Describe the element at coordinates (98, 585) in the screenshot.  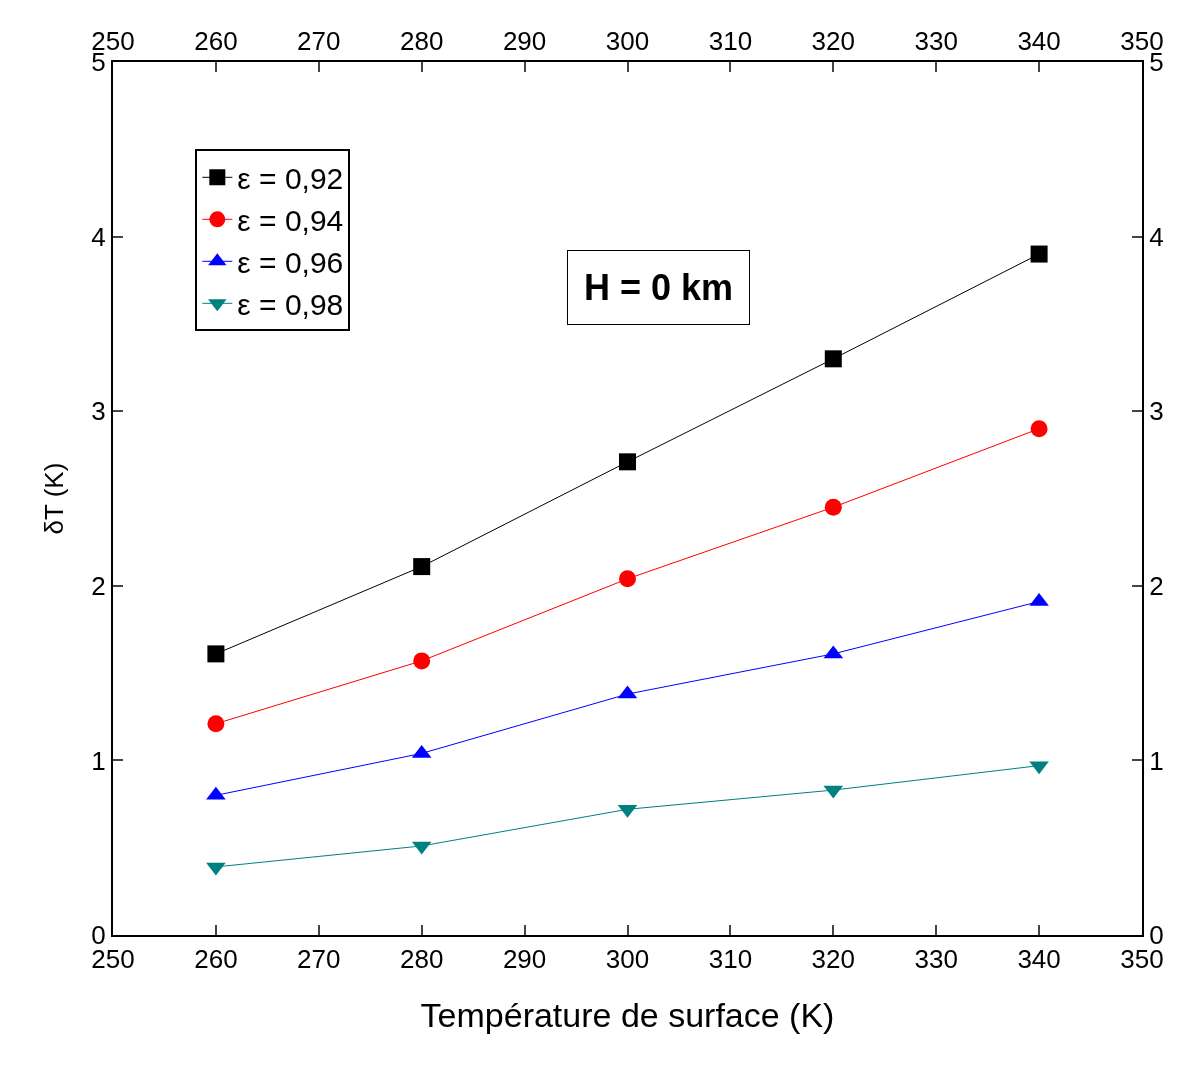
I see `y-tick-label: 2` at that location.